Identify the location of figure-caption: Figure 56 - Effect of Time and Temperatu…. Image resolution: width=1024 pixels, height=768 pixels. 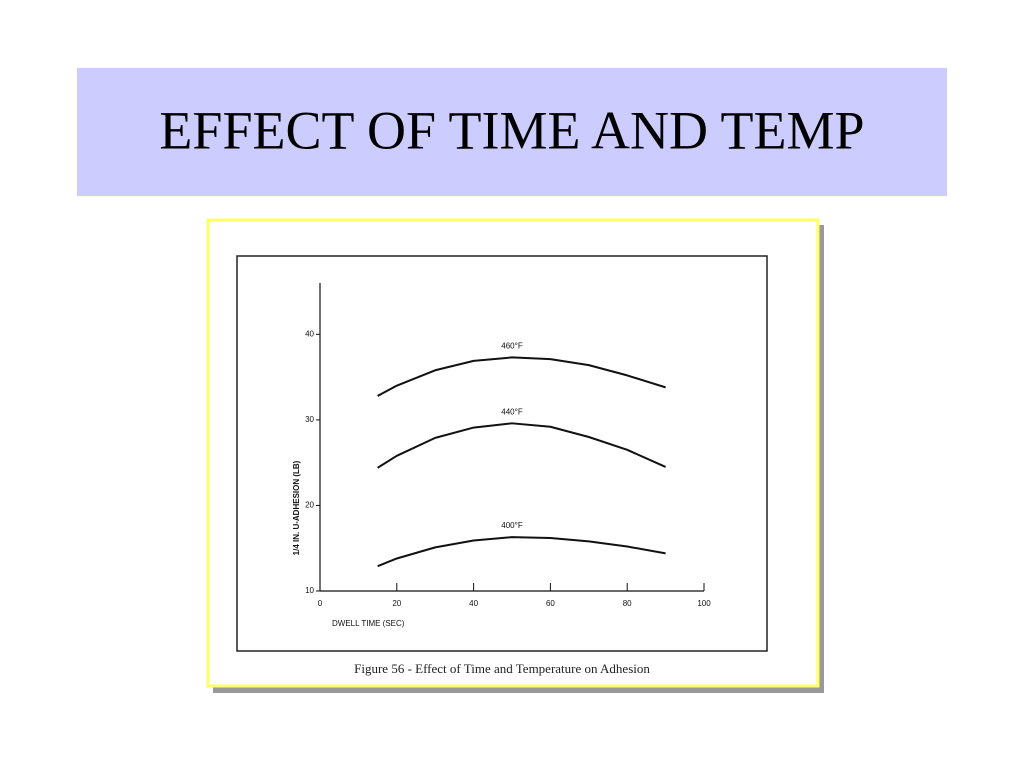
(502, 668).